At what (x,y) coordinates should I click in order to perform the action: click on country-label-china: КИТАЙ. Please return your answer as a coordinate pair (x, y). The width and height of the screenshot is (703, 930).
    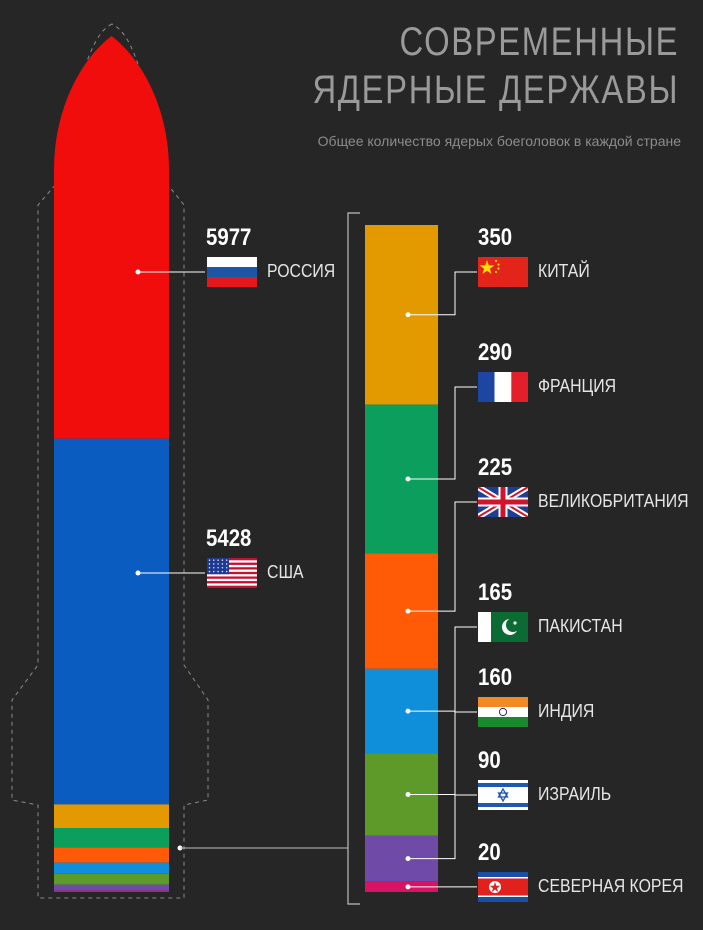
    Looking at the image, I should click on (564, 271).